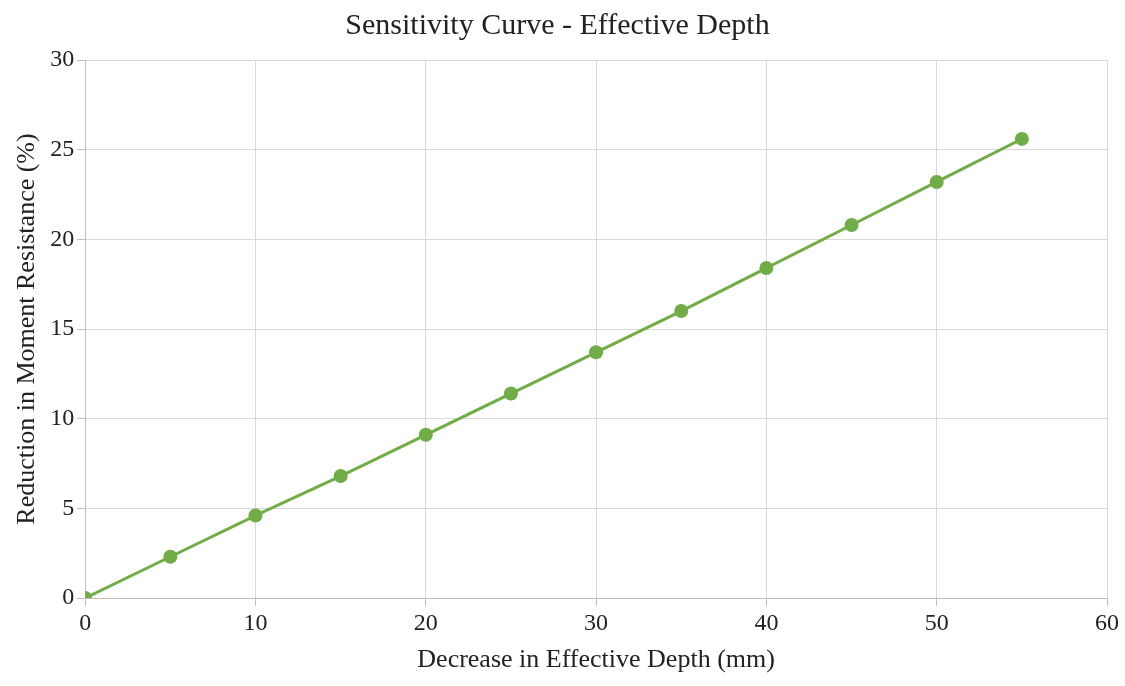 The height and width of the screenshot is (686, 1125). Describe the element at coordinates (68, 506) in the screenshot. I see `y-tick-label: 5` at that location.